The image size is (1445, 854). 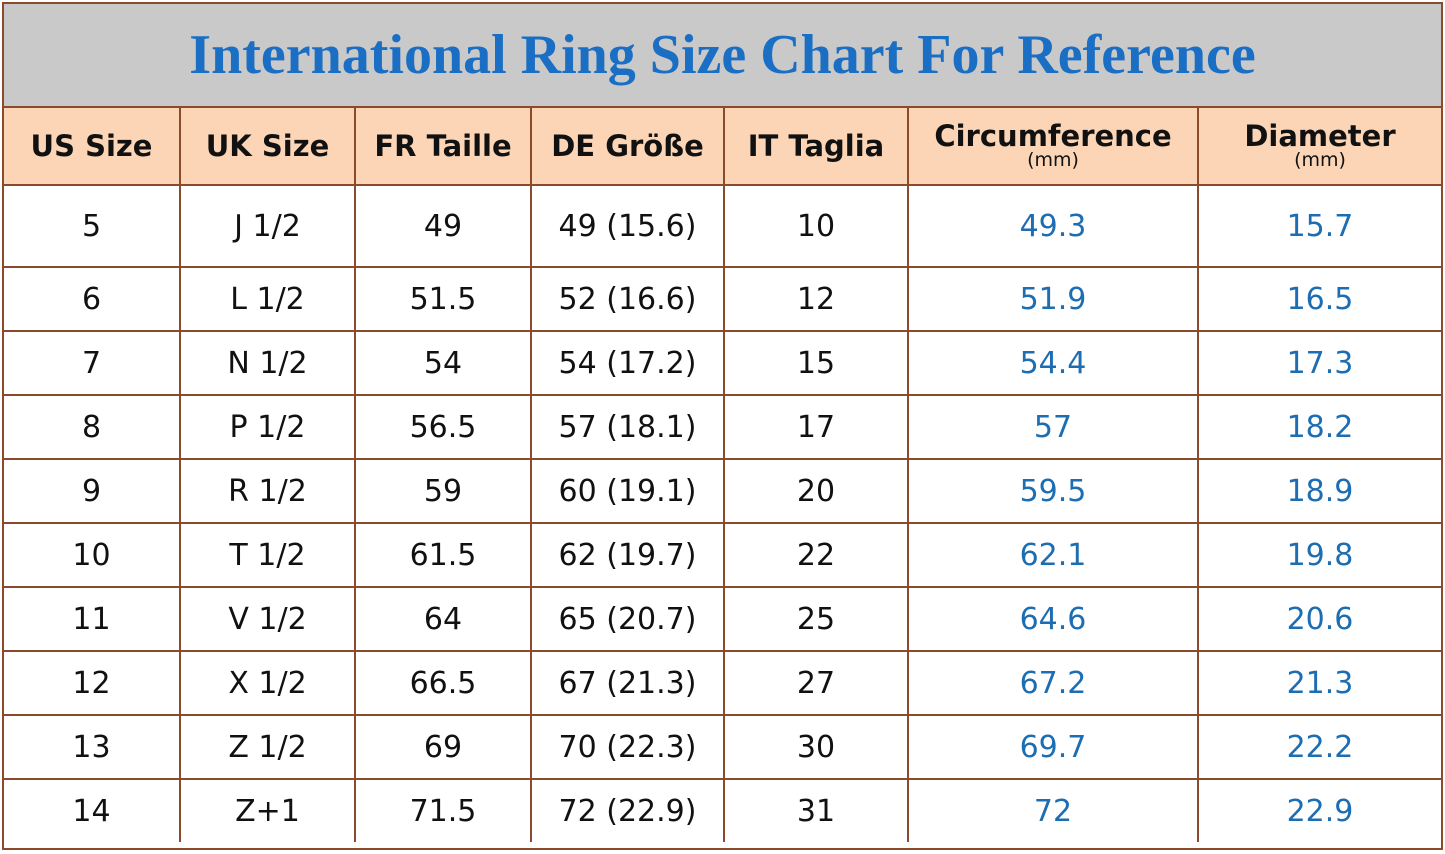 I want to click on table-cell: 64.6, so click(x=1053, y=619).